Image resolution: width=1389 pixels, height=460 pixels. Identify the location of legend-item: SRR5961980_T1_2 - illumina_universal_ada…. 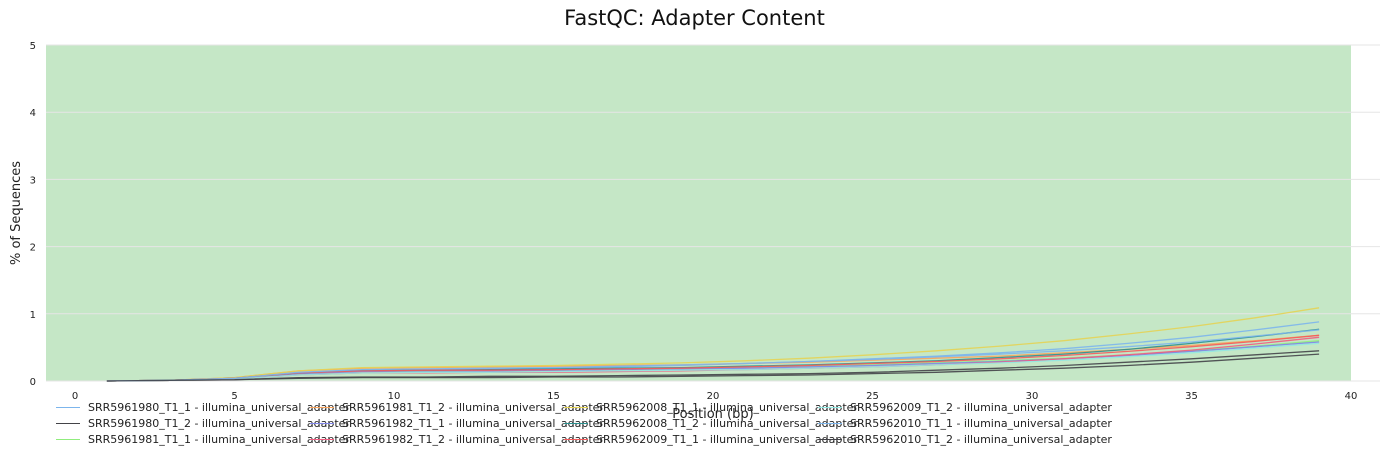
(203, 423).